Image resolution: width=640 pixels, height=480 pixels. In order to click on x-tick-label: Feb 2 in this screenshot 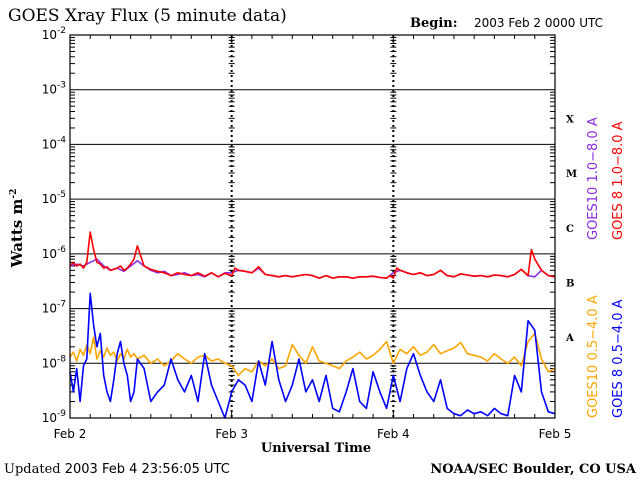, I will do `click(70, 434)`.